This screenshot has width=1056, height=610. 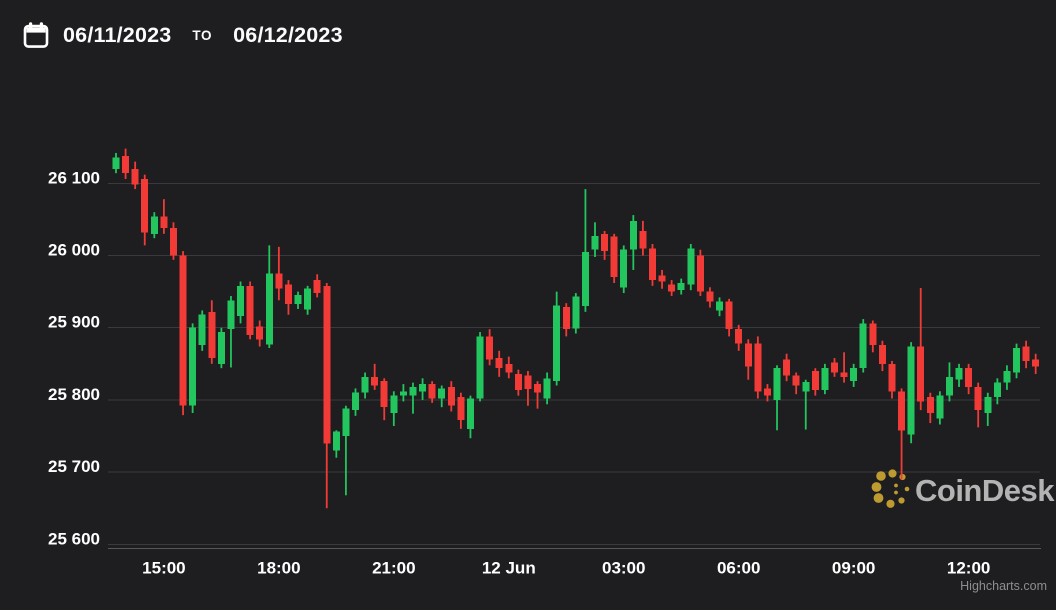 What do you see at coordinates (117, 34) in the screenshot?
I see `date-from: 06/11/2023` at bounding box center [117, 34].